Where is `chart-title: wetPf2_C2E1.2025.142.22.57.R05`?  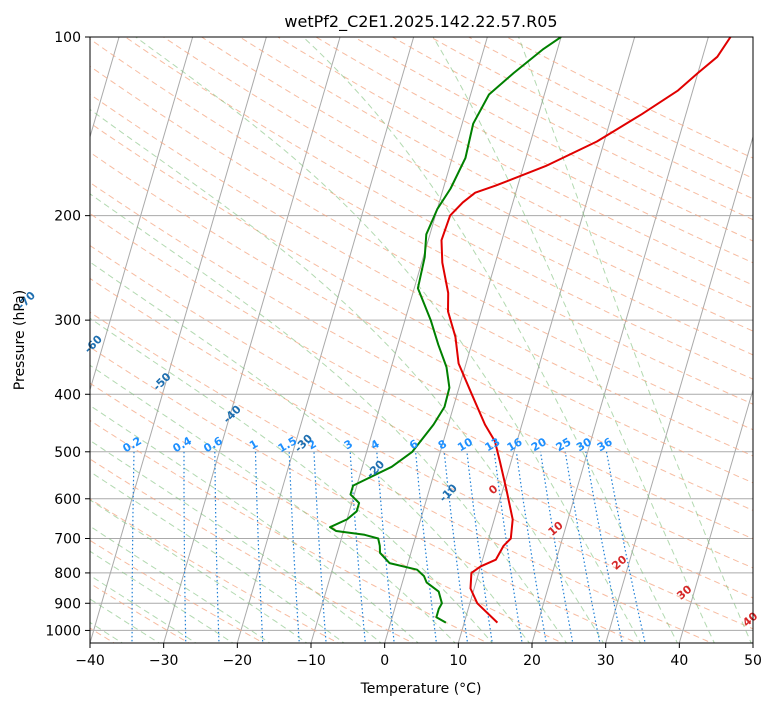
chart-title: wetPf2_C2E1.2025.142.22.57.R05 is located at coordinates (420, 22).